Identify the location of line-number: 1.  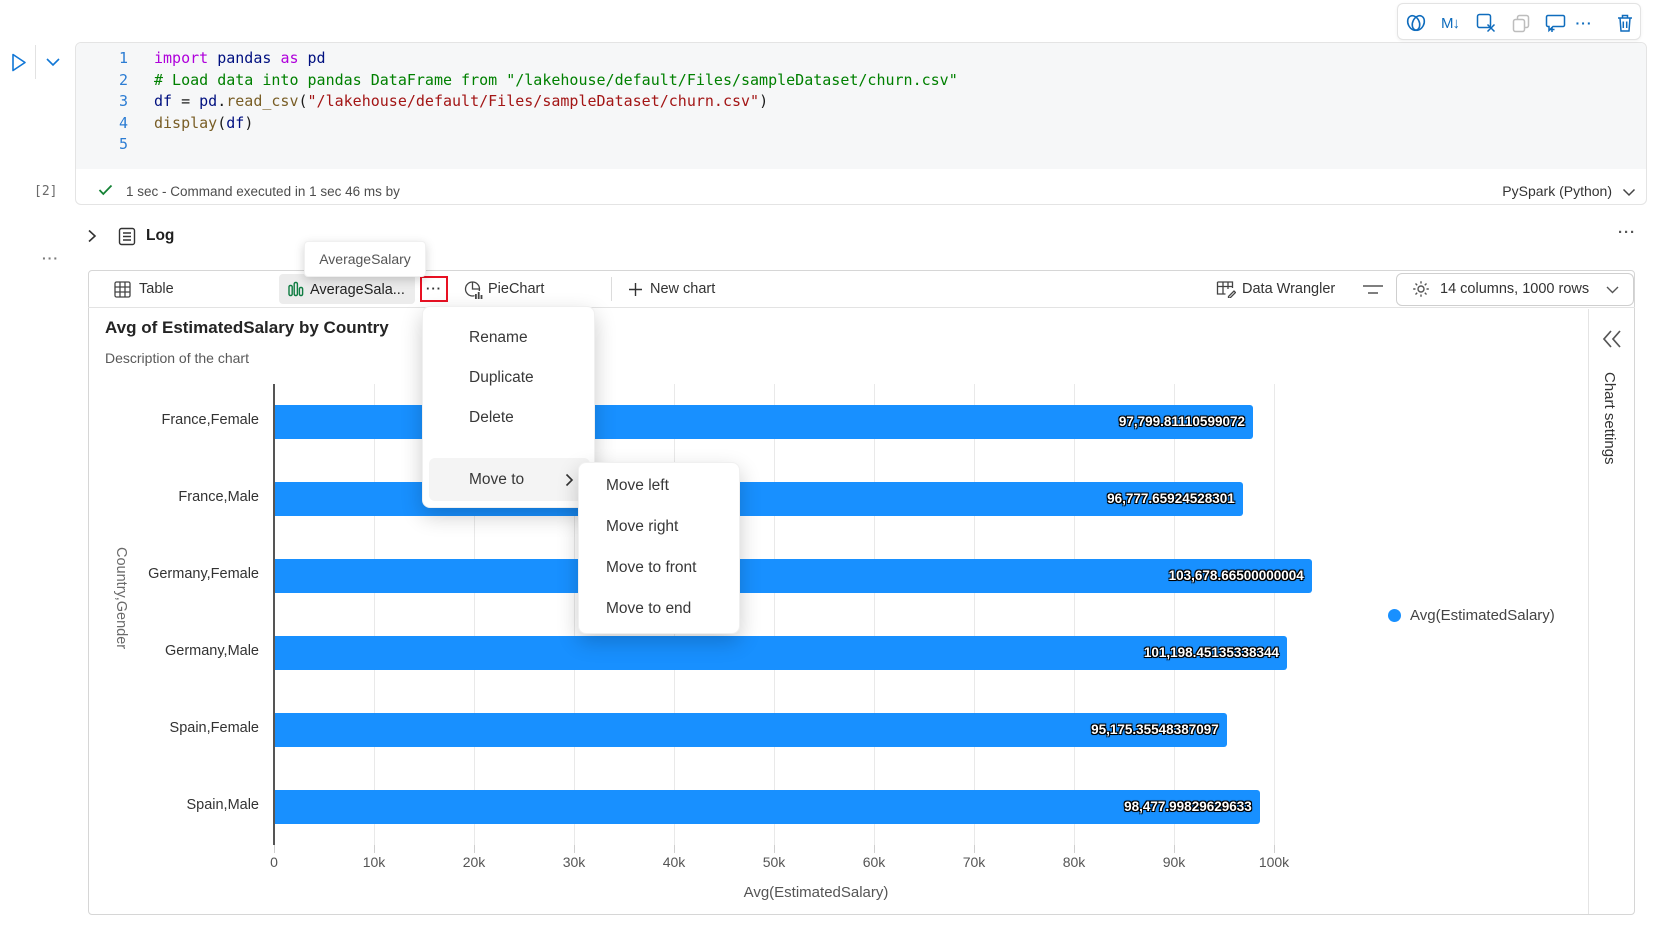
(123, 58).